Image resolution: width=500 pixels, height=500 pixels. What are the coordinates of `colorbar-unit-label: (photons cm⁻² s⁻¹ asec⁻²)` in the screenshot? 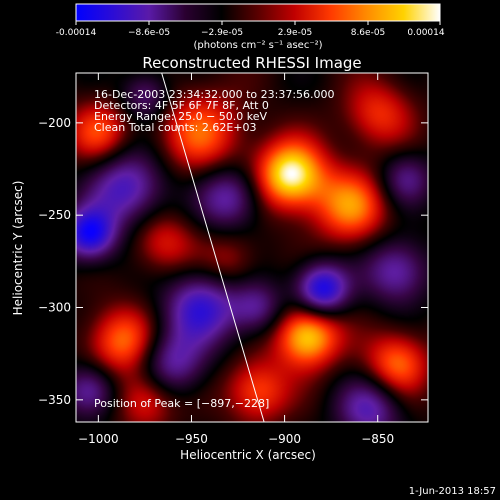 It's located at (257, 45).